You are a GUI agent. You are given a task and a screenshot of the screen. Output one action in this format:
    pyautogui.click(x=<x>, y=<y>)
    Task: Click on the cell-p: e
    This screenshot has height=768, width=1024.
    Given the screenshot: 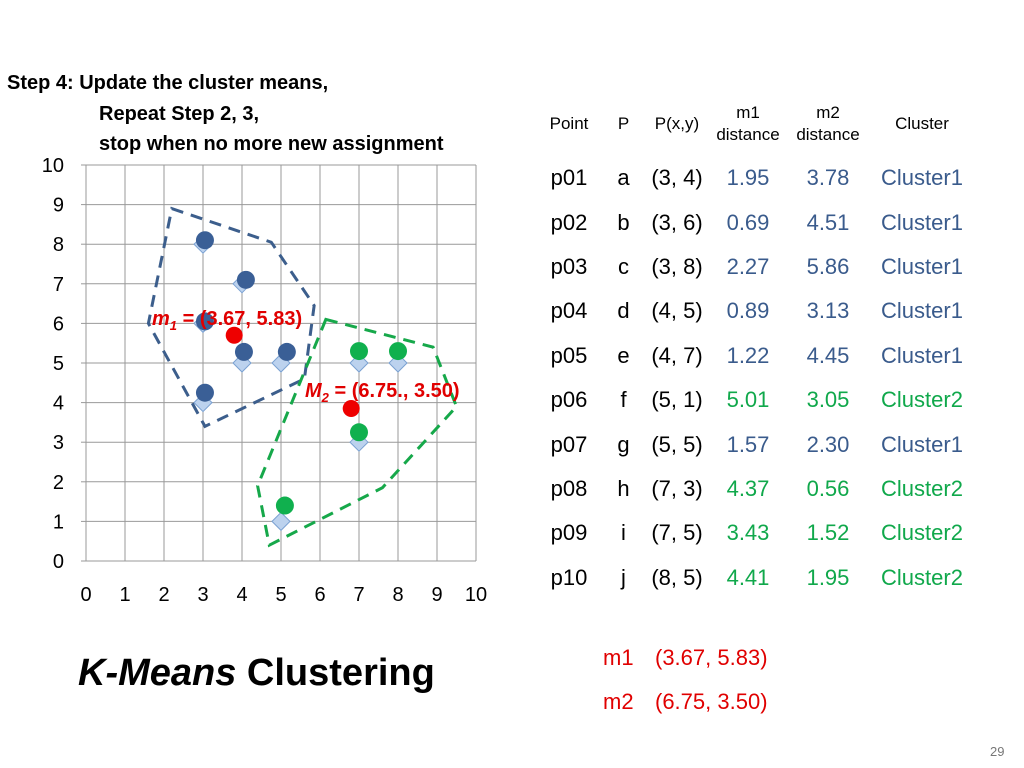 What is the action you would take?
    pyautogui.click(x=623, y=355)
    